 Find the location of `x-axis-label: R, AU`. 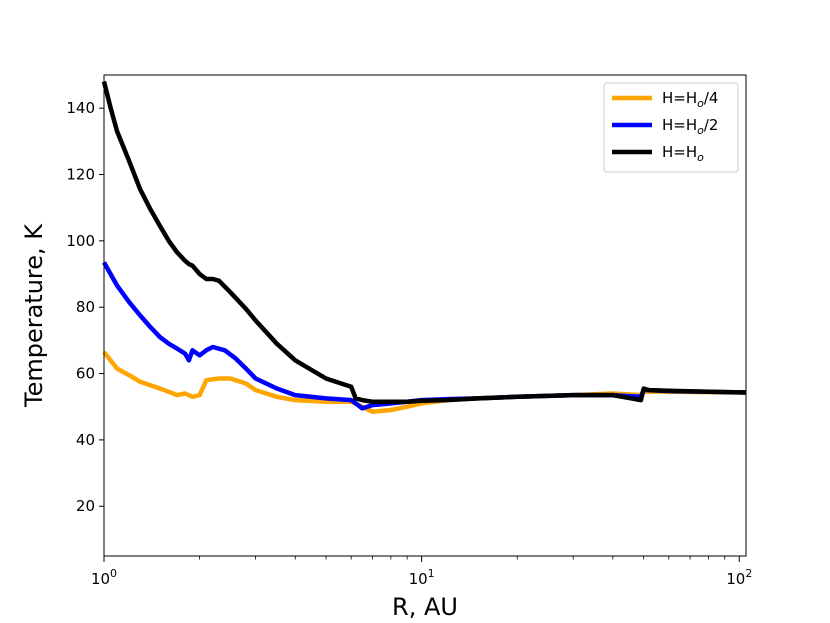

x-axis-label: R, AU is located at coordinates (425, 607).